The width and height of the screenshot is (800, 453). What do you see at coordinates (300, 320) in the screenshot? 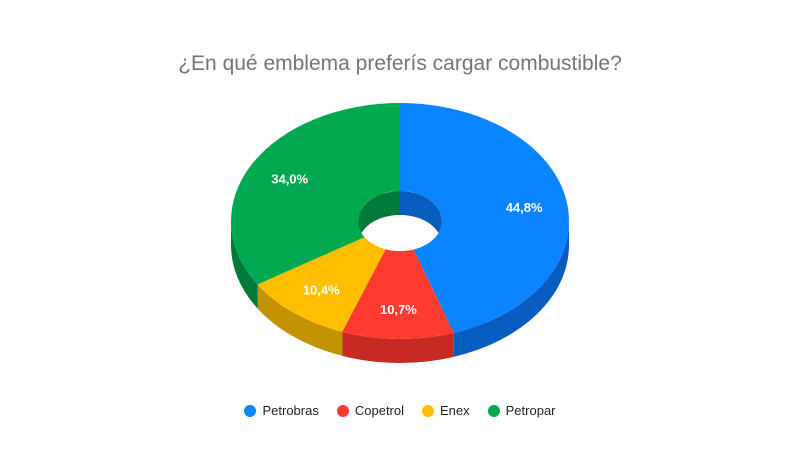
I see `side-wall-enex` at bounding box center [300, 320].